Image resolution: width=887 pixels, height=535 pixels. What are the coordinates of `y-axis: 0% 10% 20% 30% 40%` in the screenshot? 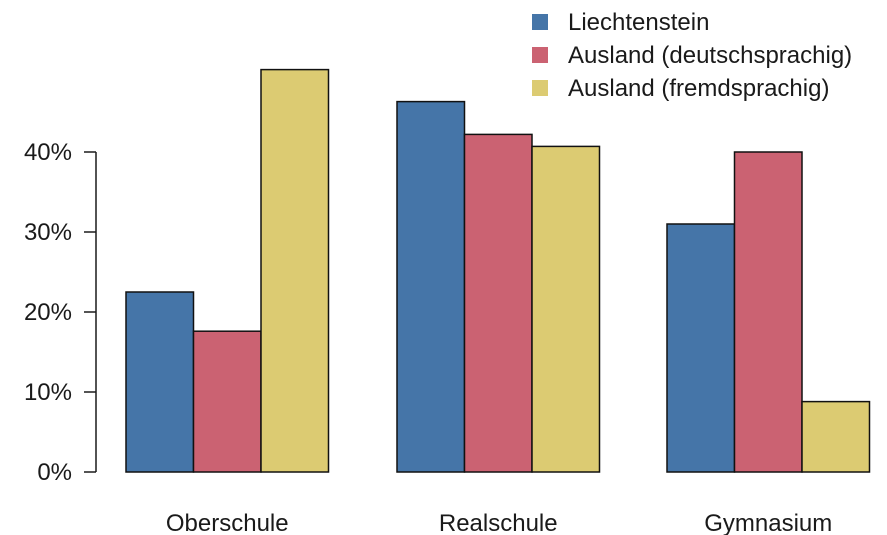 It's located at (60, 312).